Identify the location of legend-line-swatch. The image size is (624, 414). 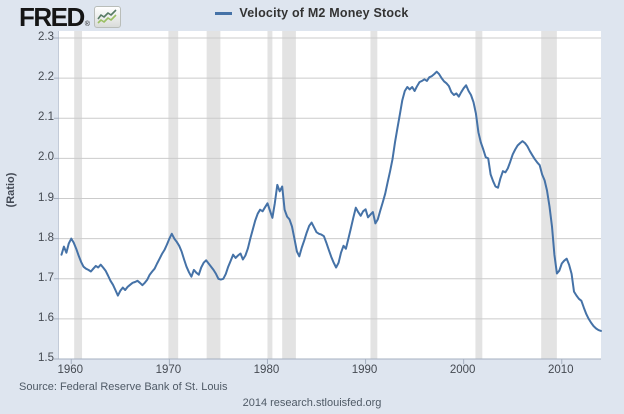
(224, 13).